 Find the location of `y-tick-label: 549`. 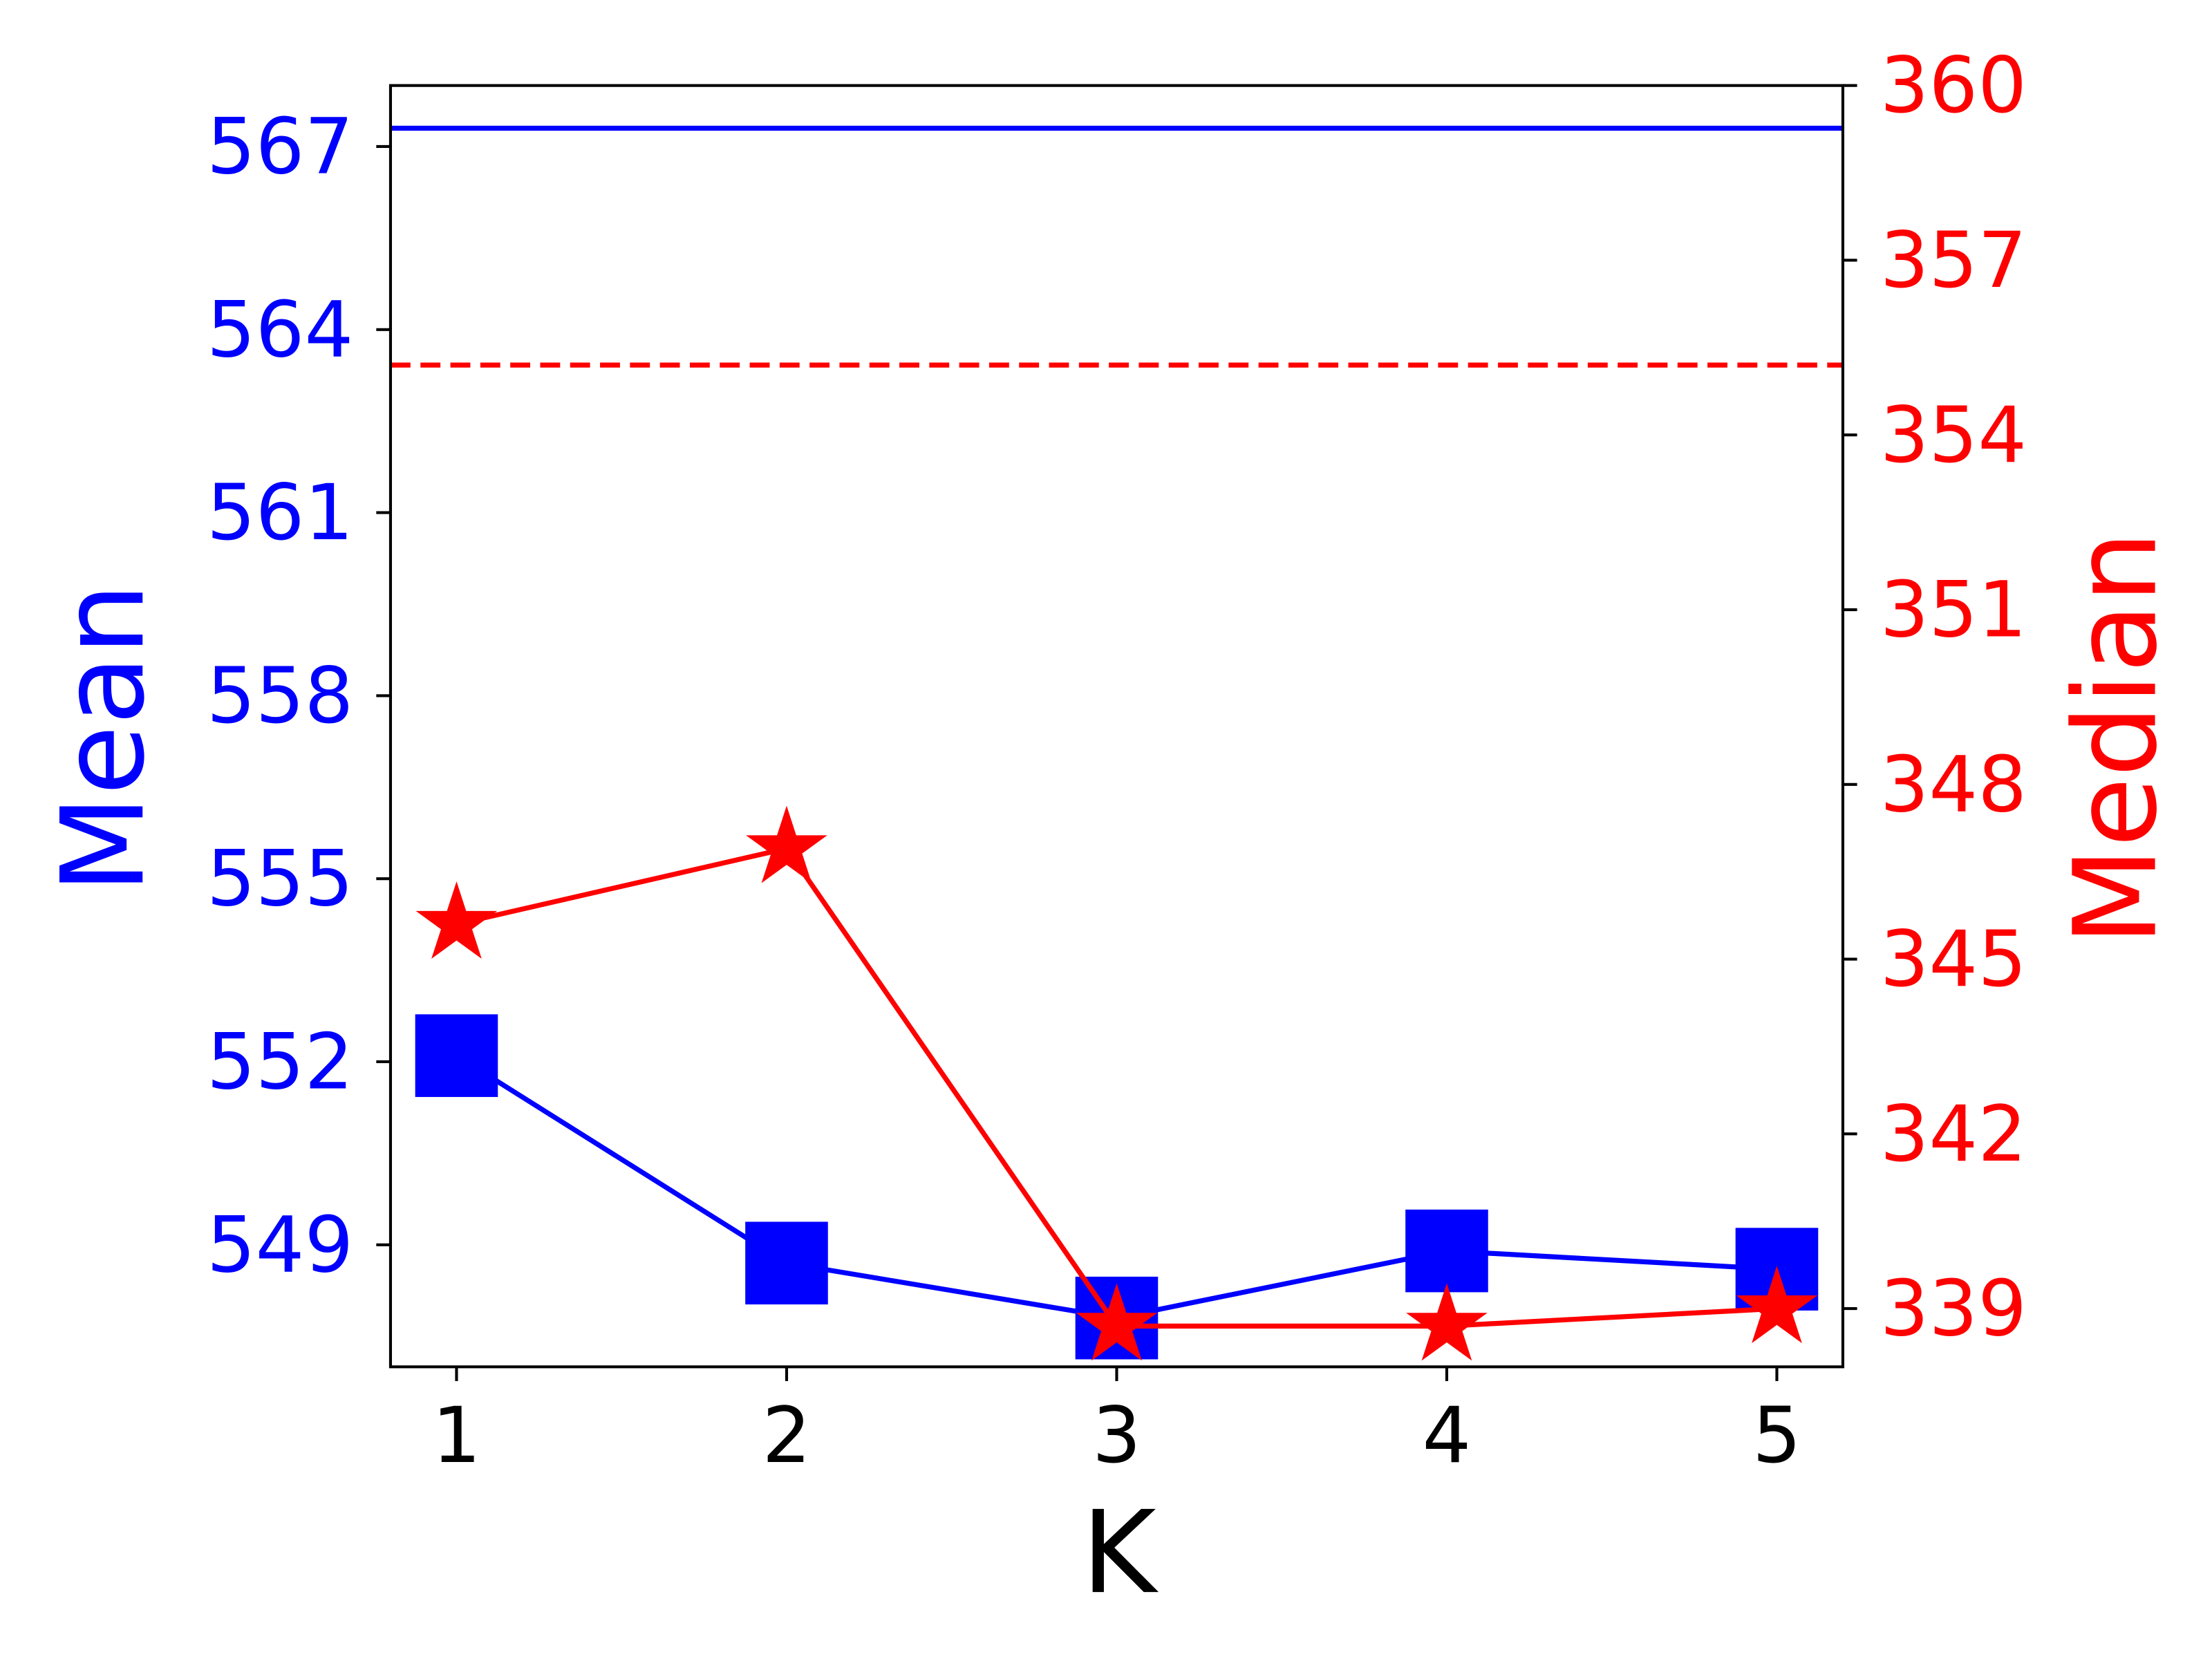

y-tick-label: 549 is located at coordinates (280, 1245).